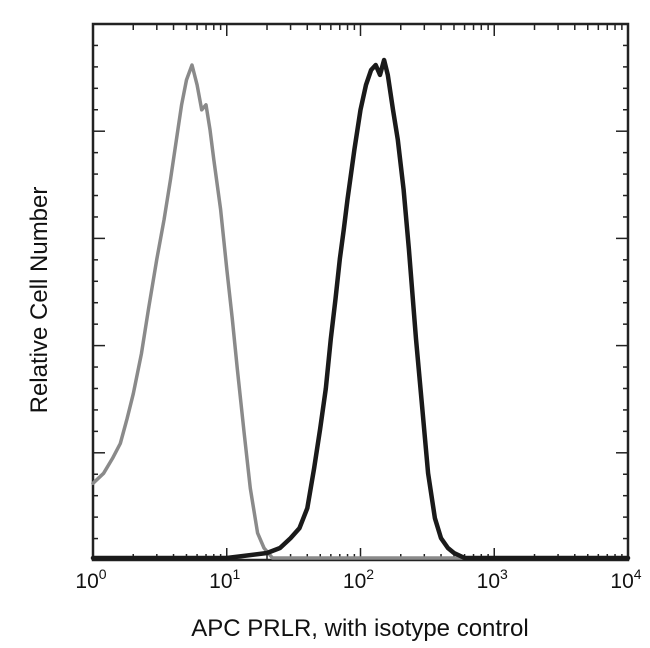 This screenshot has width=650, height=648. What do you see at coordinates (359, 628) in the screenshot?
I see `x-axis-title: APC PRLR, with isotype control` at bounding box center [359, 628].